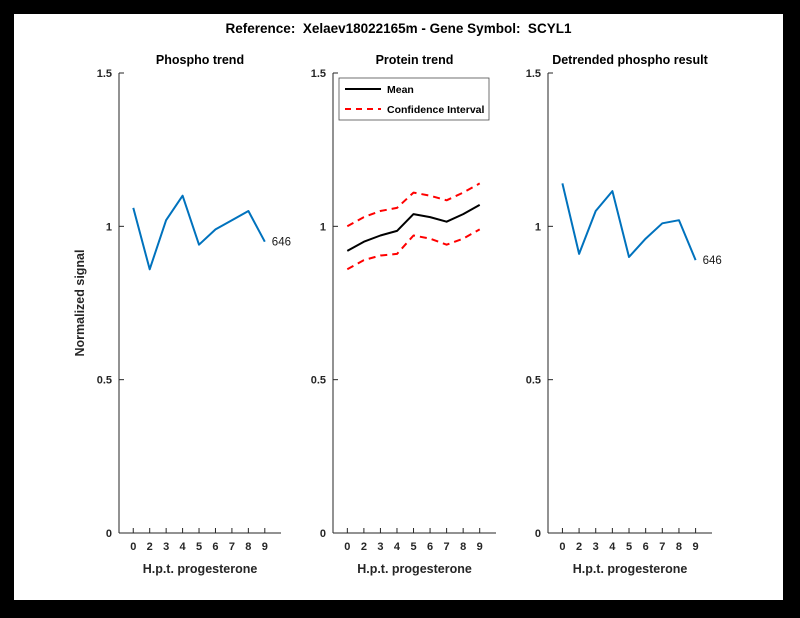 The height and width of the screenshot is (618, 800). I want to click on mean-line, so click(413, 228).